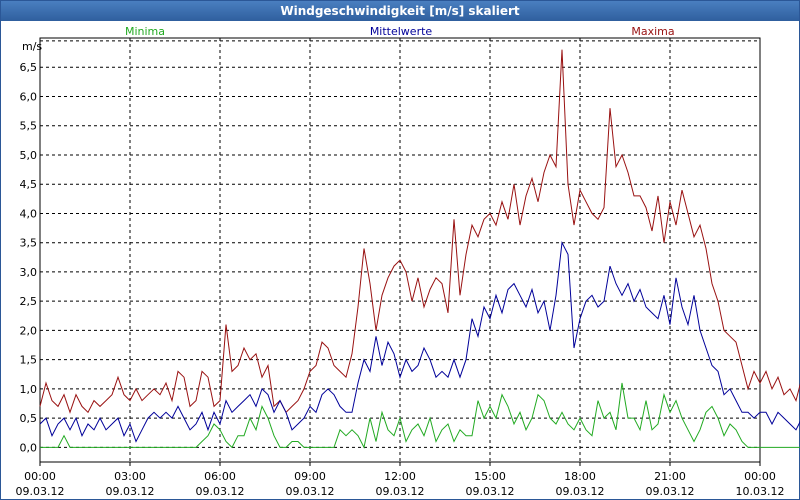  What do you see at coordinates (29, 213) in the screenshot?
I see `y-tick-label: 4,0` at bounding box center [29, 213].